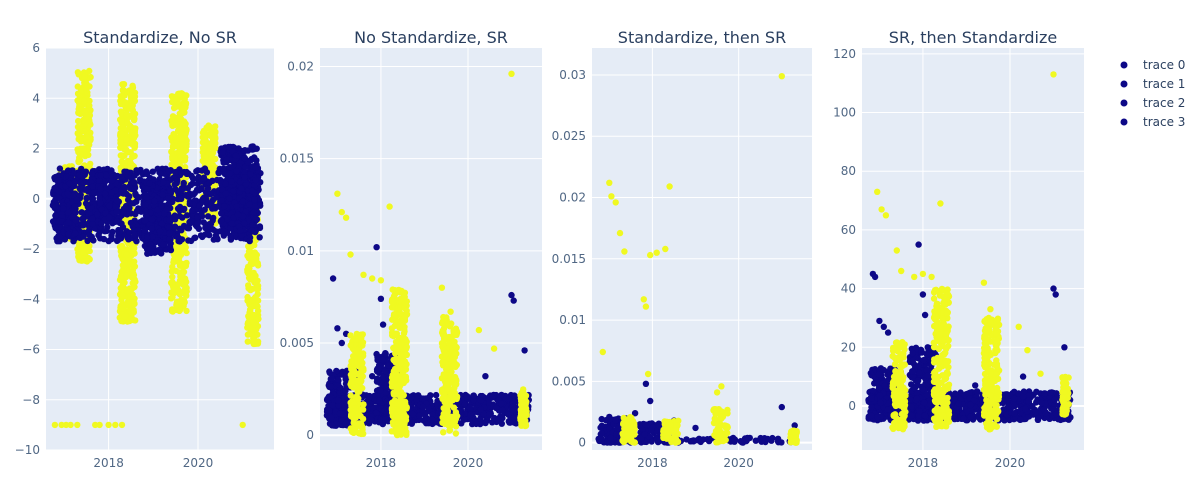 This screenshot has width=1200, height=504. Describe the element at coordinates (300, 251) in the screenshot. I see `y-tick-label: 0.01` at that location.